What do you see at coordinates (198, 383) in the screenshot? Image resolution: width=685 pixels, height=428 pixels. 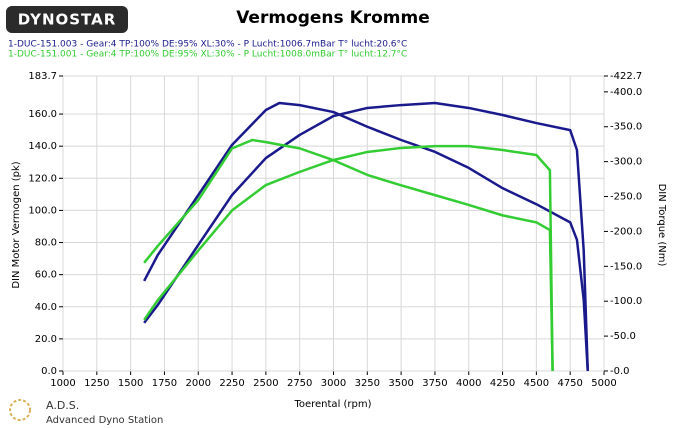 I see `x-tick-label: 2000` at bounding box center [198, 383].